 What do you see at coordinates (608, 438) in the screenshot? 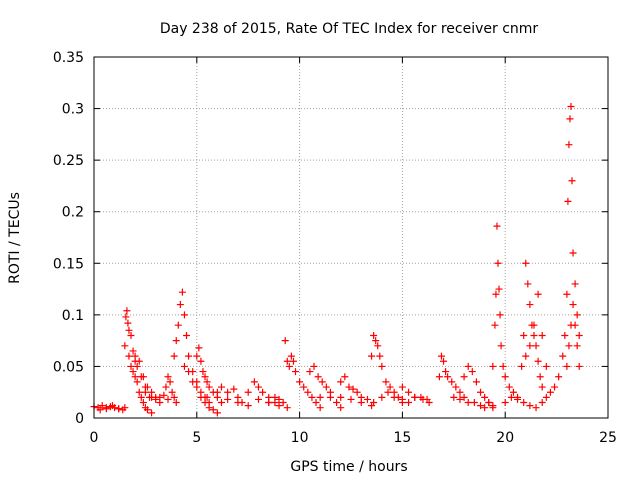
I see `x-tick-label: 25` at bounding box center [608, 438].